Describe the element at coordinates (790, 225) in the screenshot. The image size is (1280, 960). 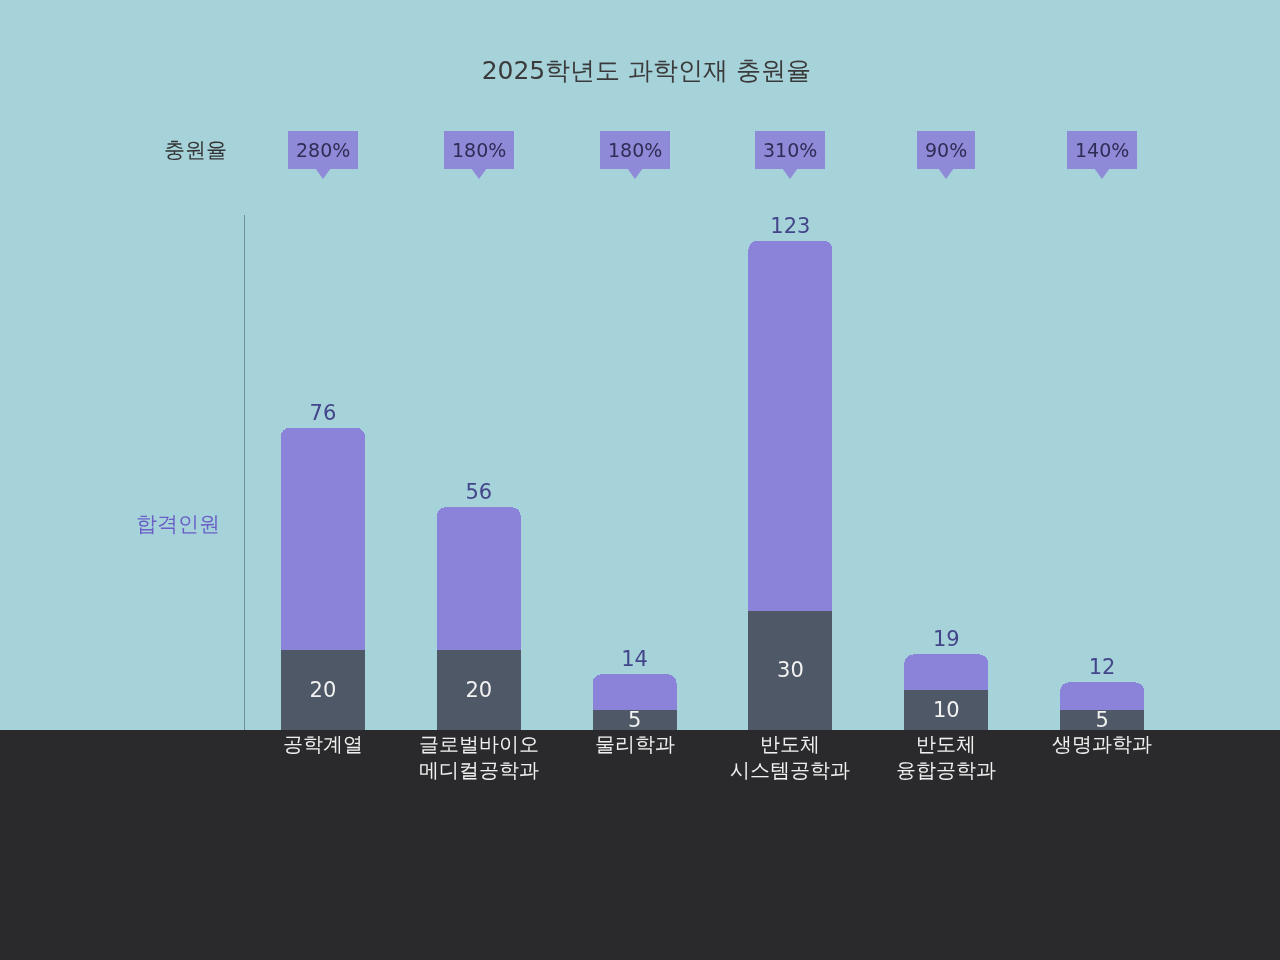
I see `total-label: 123` at that location.